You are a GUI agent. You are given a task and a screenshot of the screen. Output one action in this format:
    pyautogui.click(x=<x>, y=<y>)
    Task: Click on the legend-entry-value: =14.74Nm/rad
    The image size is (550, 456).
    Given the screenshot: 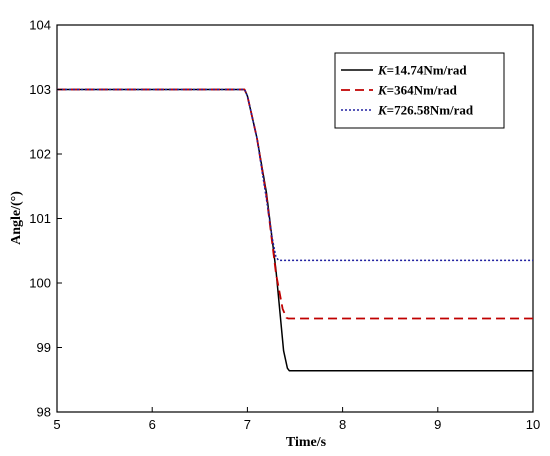 What is the action you would take?
    pyautogui.click(x=427, y=70)
    